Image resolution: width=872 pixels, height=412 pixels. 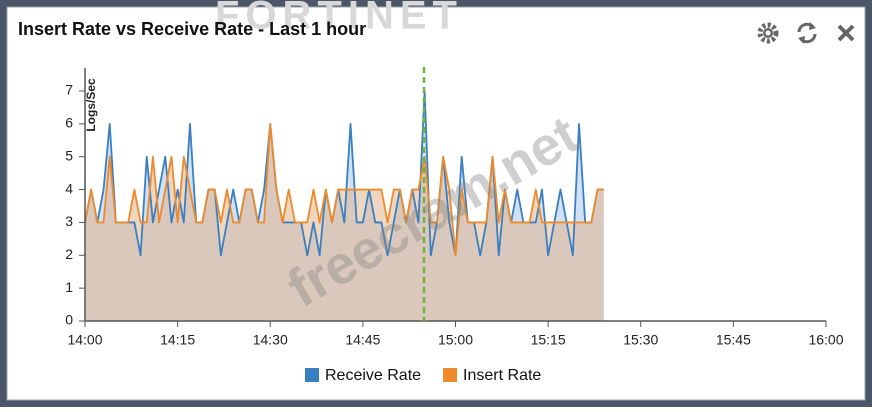 I want to click on x-tick-label: 15:15, so click(x=548, y=340).